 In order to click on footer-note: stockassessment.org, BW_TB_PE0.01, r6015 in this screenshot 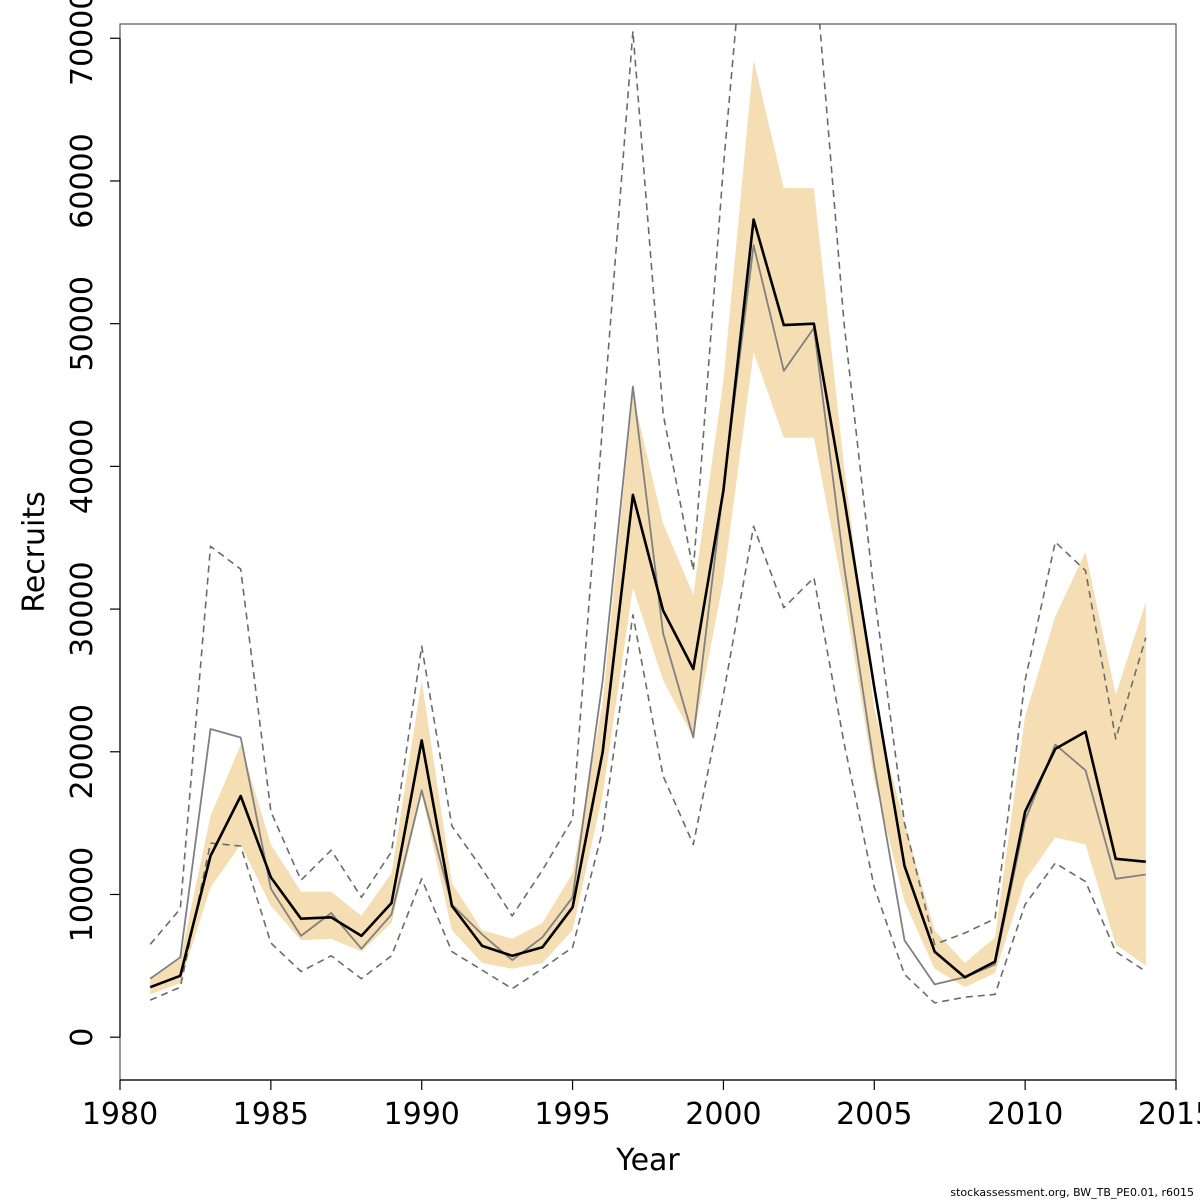, I will do `click(1072, 1192)`.